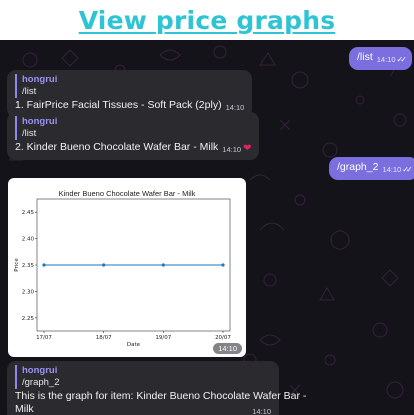  I want to click on heart-reaction-icon: ❤, so click(247, 148).